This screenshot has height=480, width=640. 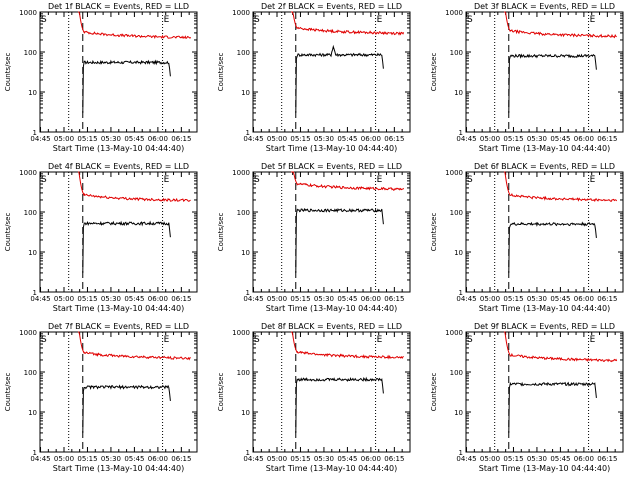 What do you see at coordinates (331, 326) in the screenshot?
I see `chart-title: Det 8f BLACK = Events, RED = LLD` at bounding box center [331, 326].